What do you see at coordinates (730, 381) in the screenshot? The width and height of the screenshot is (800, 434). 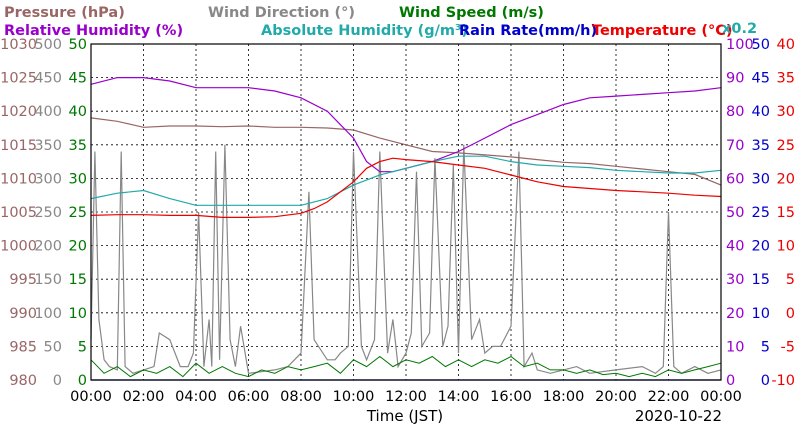 I see `tick-label-humidity: 0` at bounding box center [730, 381].